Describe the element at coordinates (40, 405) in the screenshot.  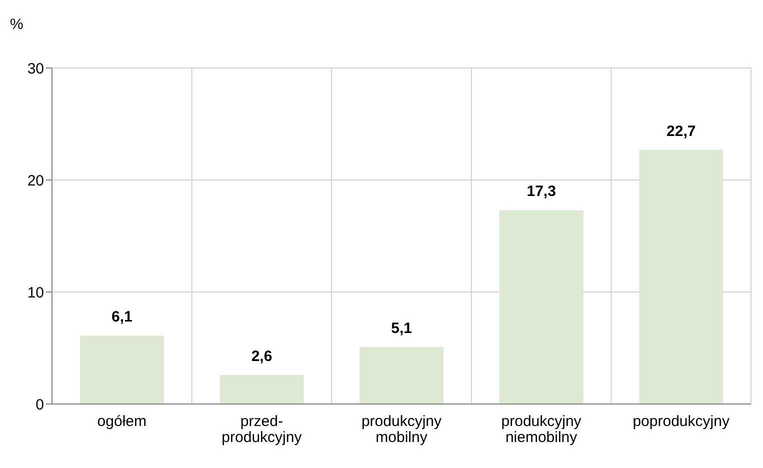
I see `y-tick-label: 0` at that location.